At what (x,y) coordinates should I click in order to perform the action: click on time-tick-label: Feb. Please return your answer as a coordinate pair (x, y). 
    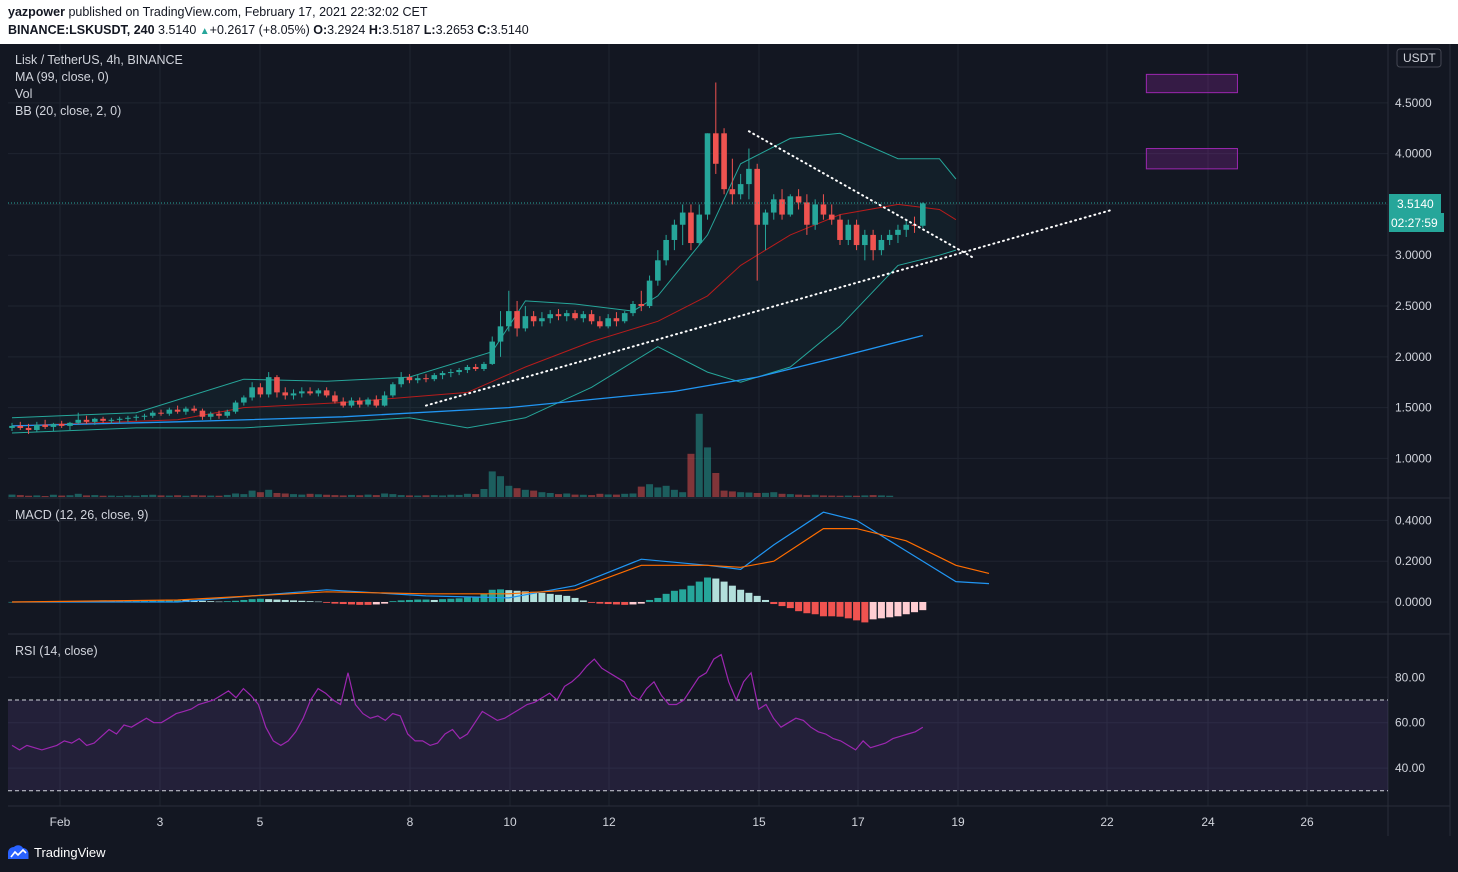
    Looking at the image, I should click on (60, 822).